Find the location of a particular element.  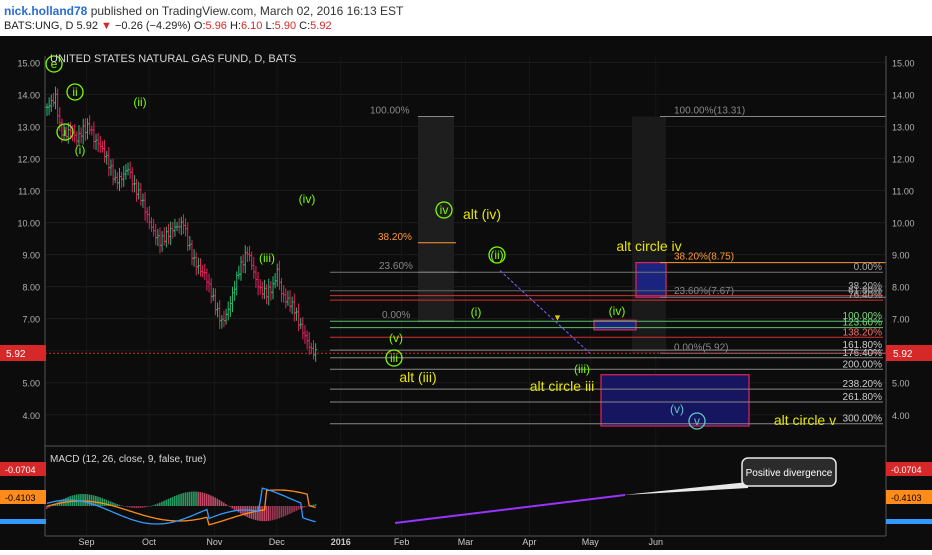

y-tick-label-left: 10.00 is located at coordinates (28, 224).